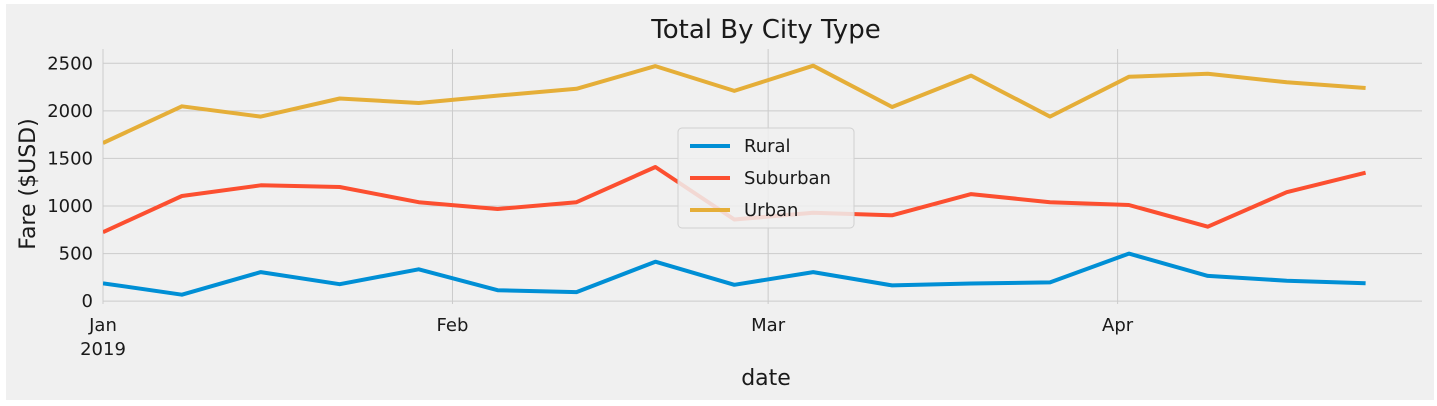 Image resolution: width=1437 pixels, height=406 pixels. What do you see at coordinates (70, 158) in the screenshot?
I see `y-tick-label: 1500` at bounding box center [70, 158].